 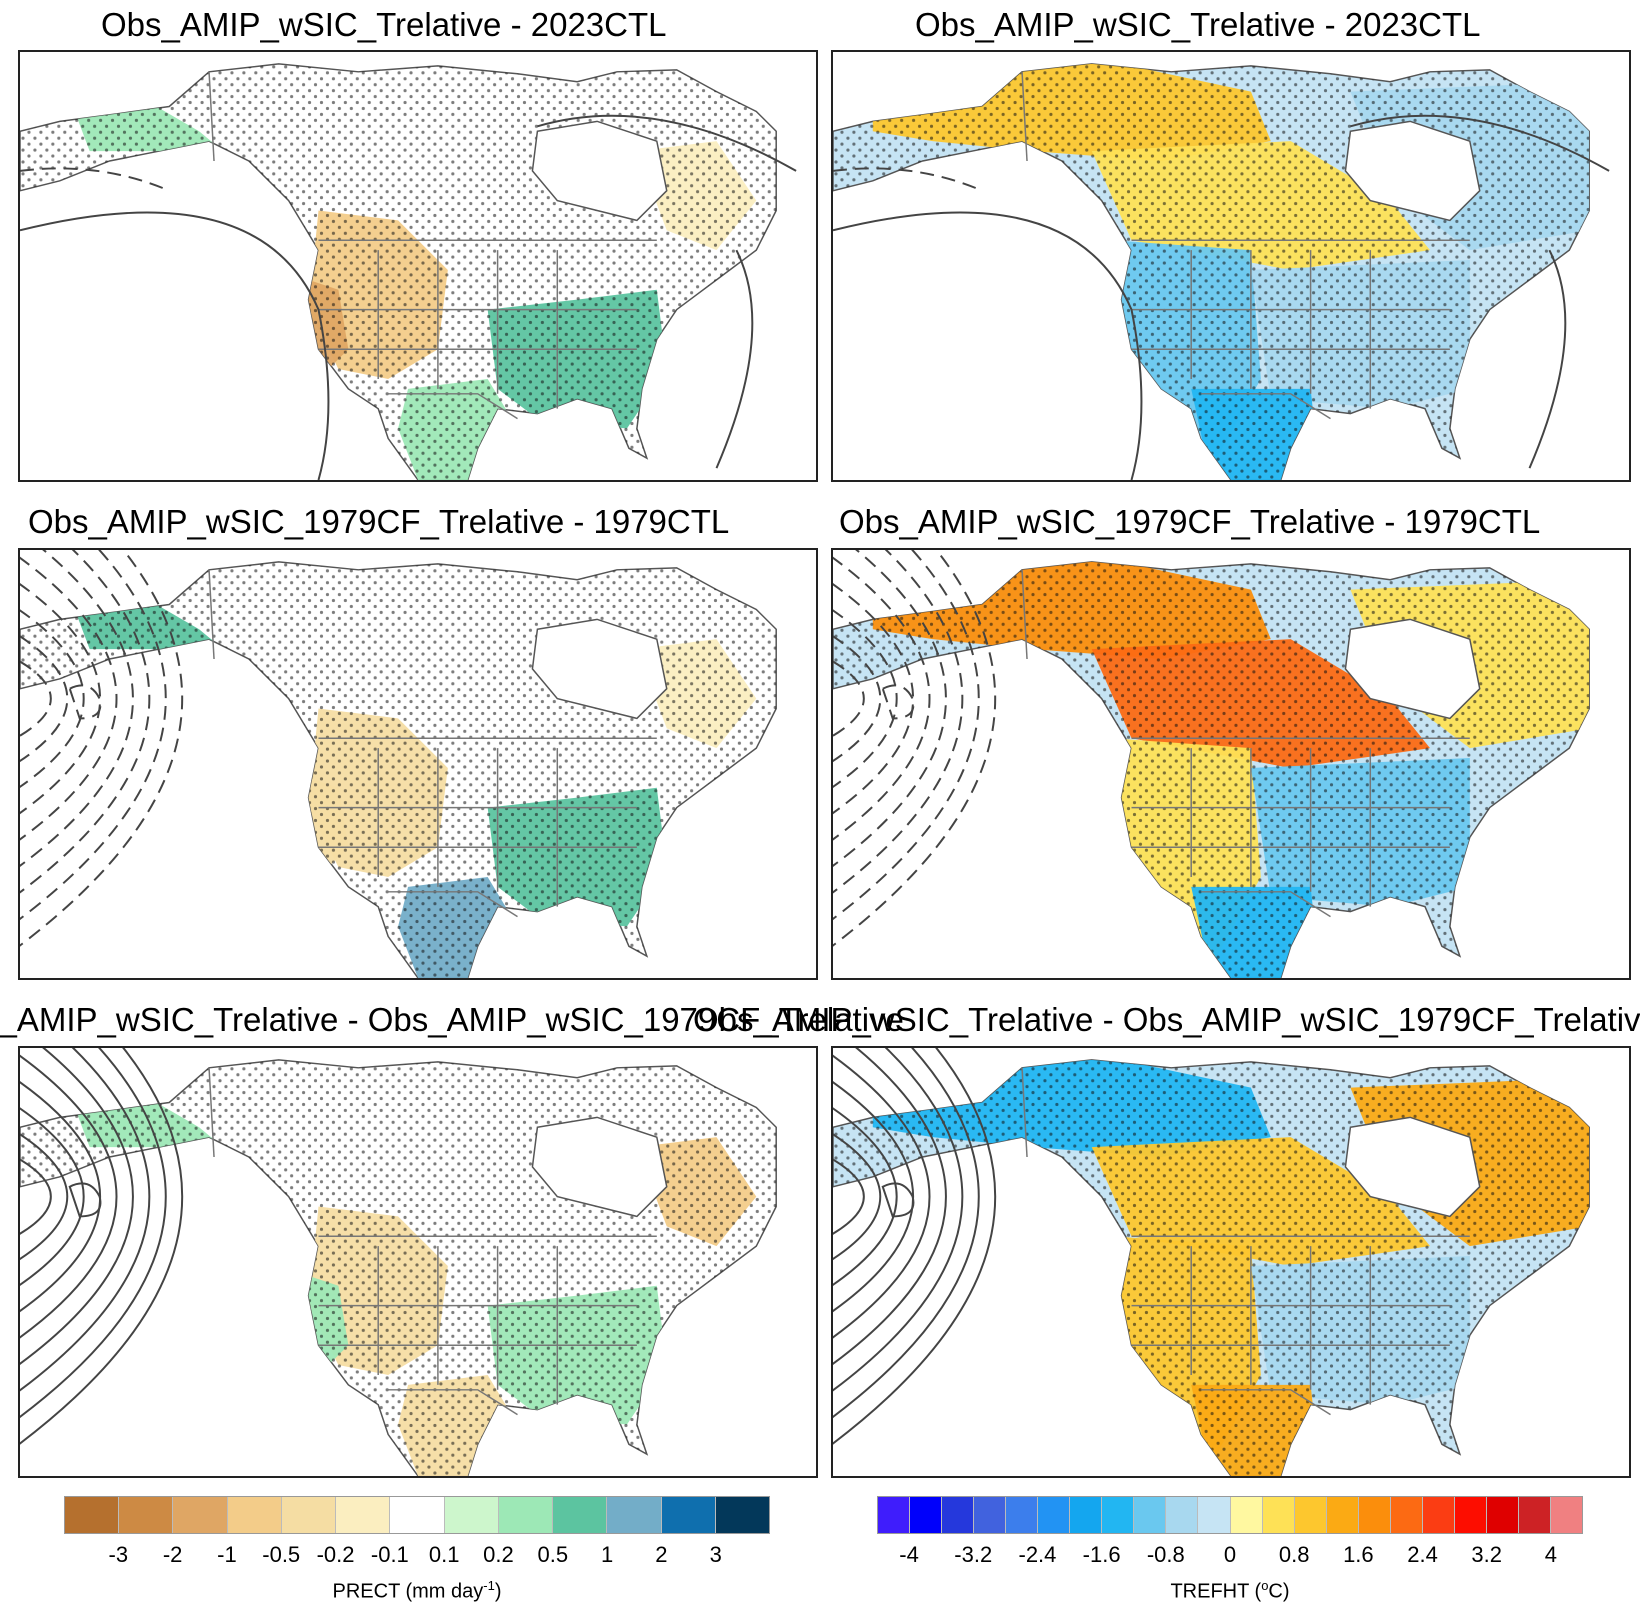 I want to click on prect-title-sup: -1, so click(x=489, y=1585).